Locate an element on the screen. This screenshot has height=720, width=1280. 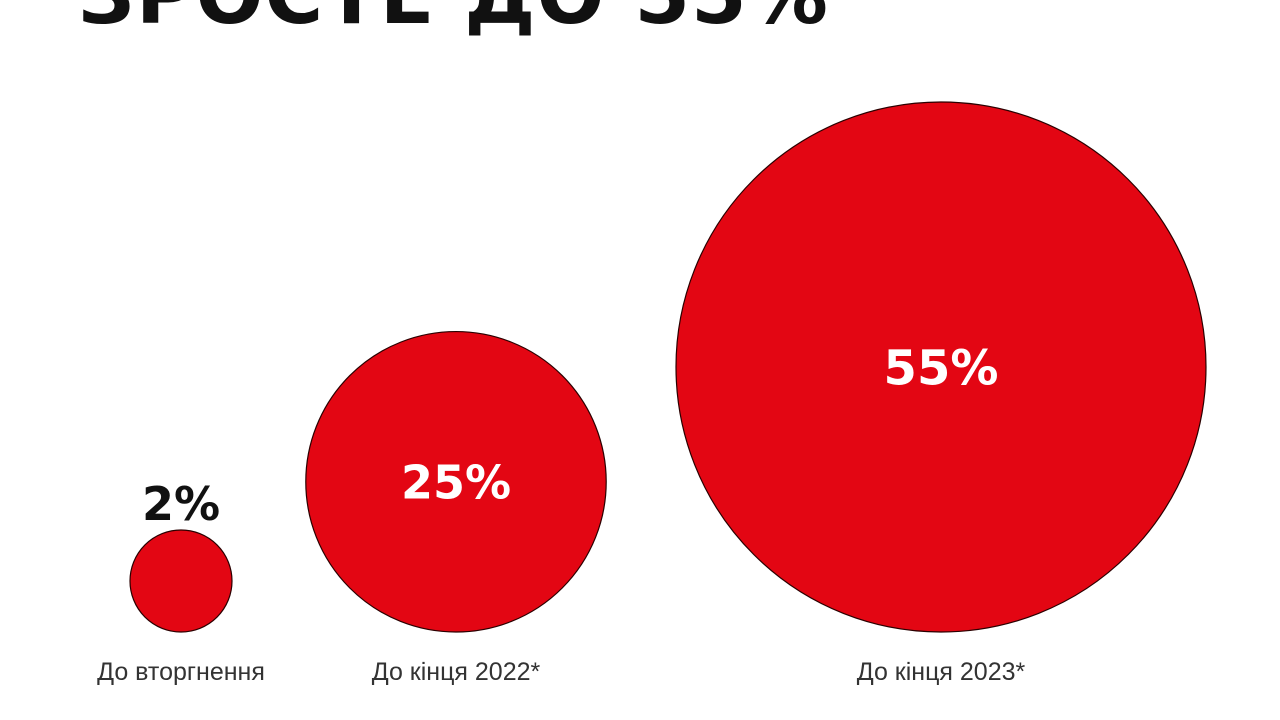
value-label-1: 2% is located at coordinates (181, 504).